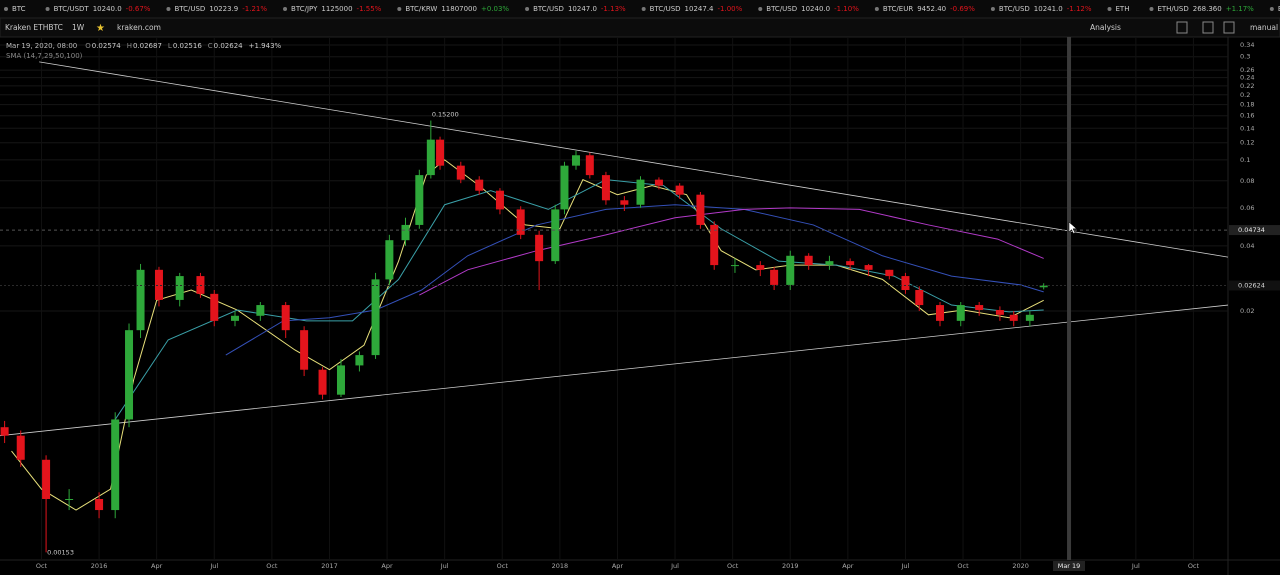 Image resolution: width=1280 pixels, height=575 pixels. Describe the element at coordinates (730, 9) in the screenshot. I see `ticker-change: -1.00%` at that location.